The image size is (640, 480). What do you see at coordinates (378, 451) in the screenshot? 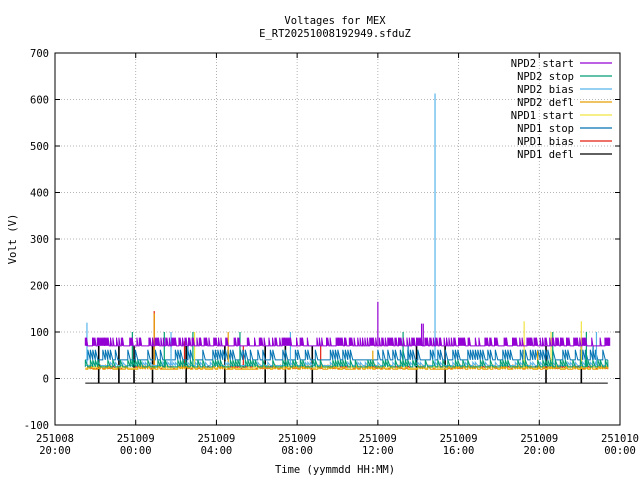
I see `x-tick-label-time: 12:00` at bounding box center [378, 451].